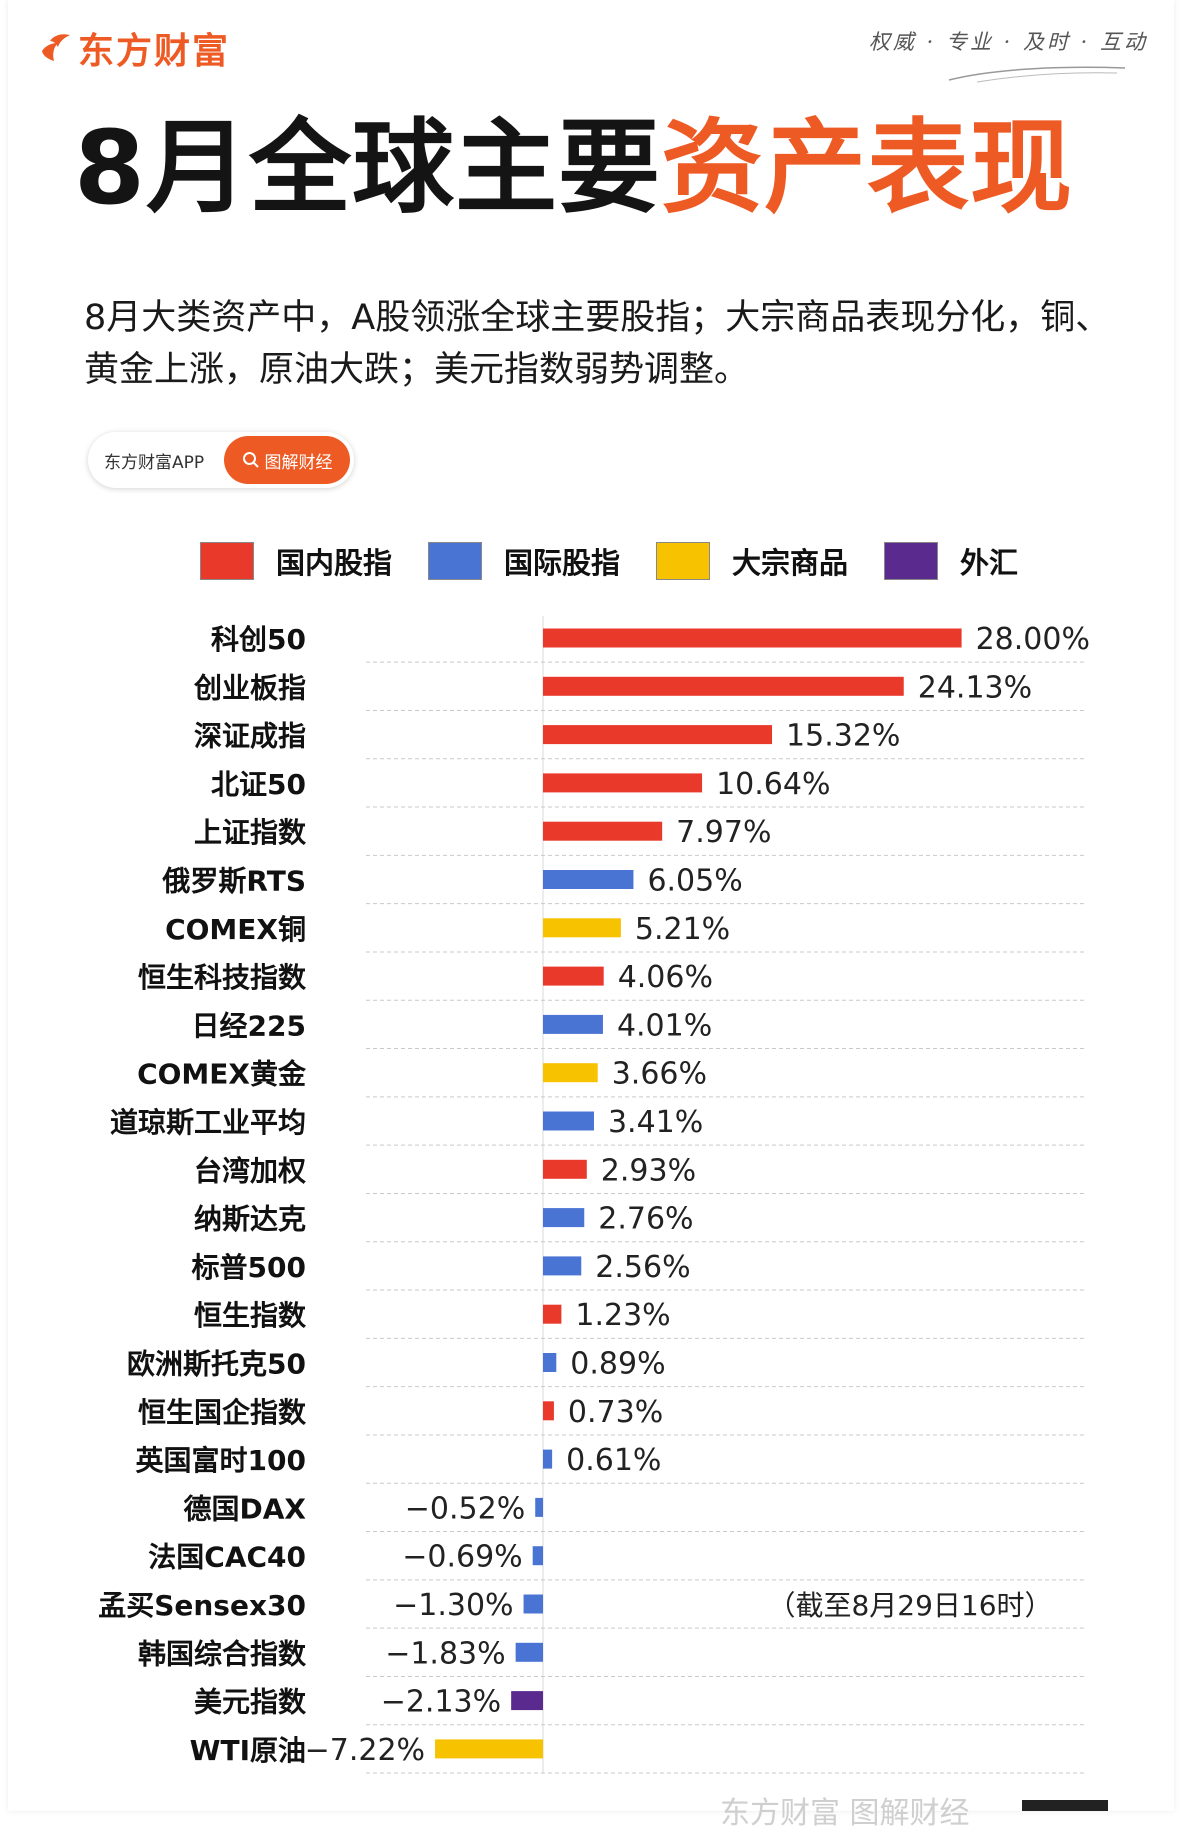 This screenshot has height=1832, width=1182. Describe the element at coordinates (773, 784) in the screenshot. I see `value-label: 10.64%` at that location.